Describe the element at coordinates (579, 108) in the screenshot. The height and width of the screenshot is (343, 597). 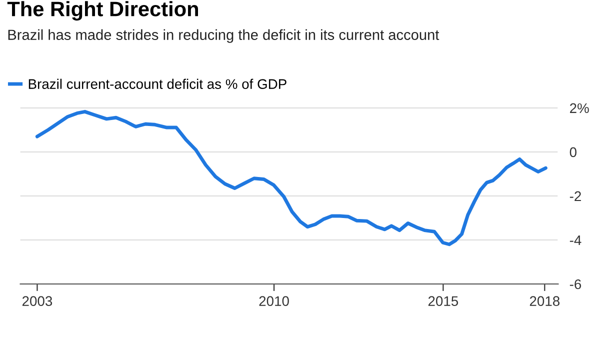
I see `y-tick-label: 2%` at that location.